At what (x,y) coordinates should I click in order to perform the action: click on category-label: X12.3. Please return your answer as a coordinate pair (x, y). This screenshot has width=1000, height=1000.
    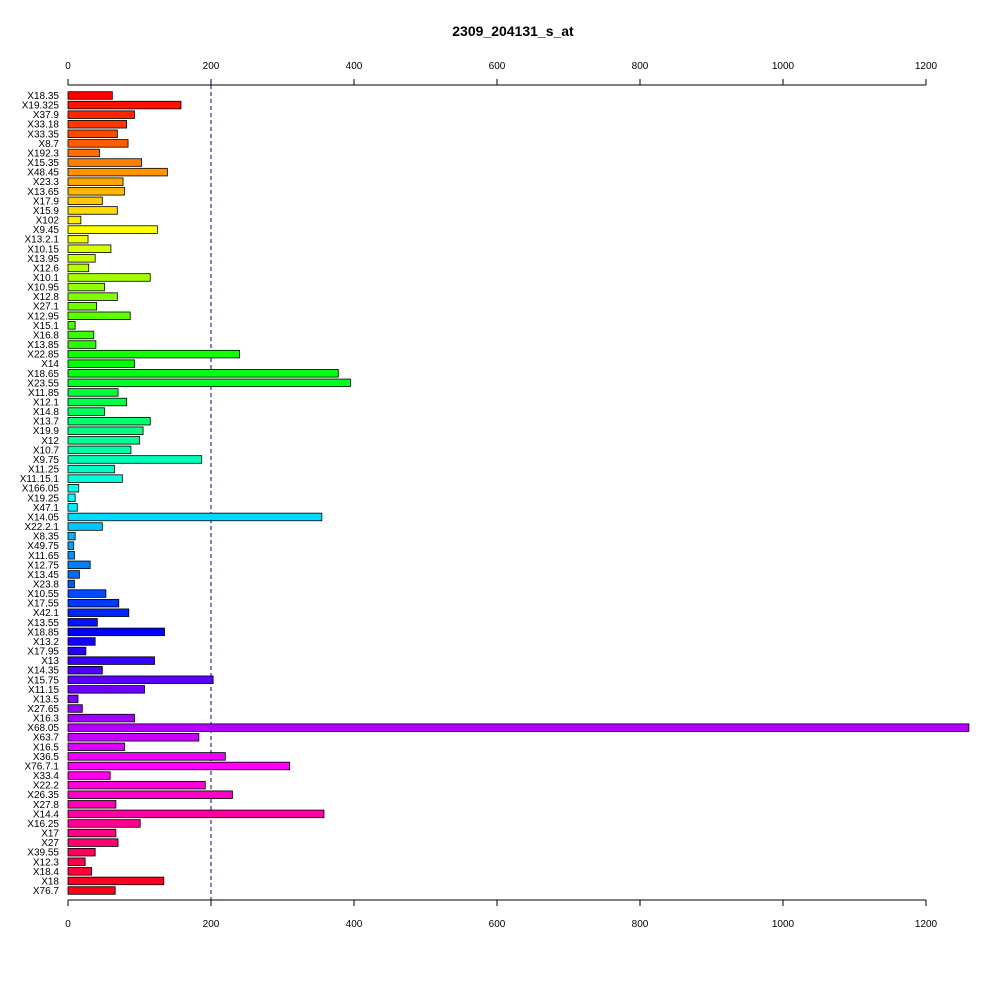
    Looking at the image, I should click on (46, 862).